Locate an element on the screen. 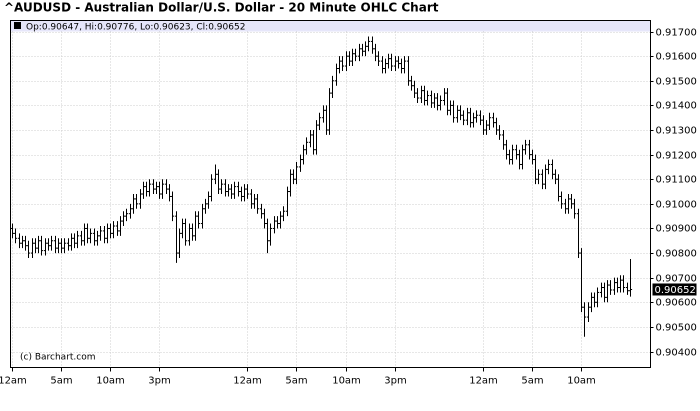  last-price-box is located at coordinates (674, 289).